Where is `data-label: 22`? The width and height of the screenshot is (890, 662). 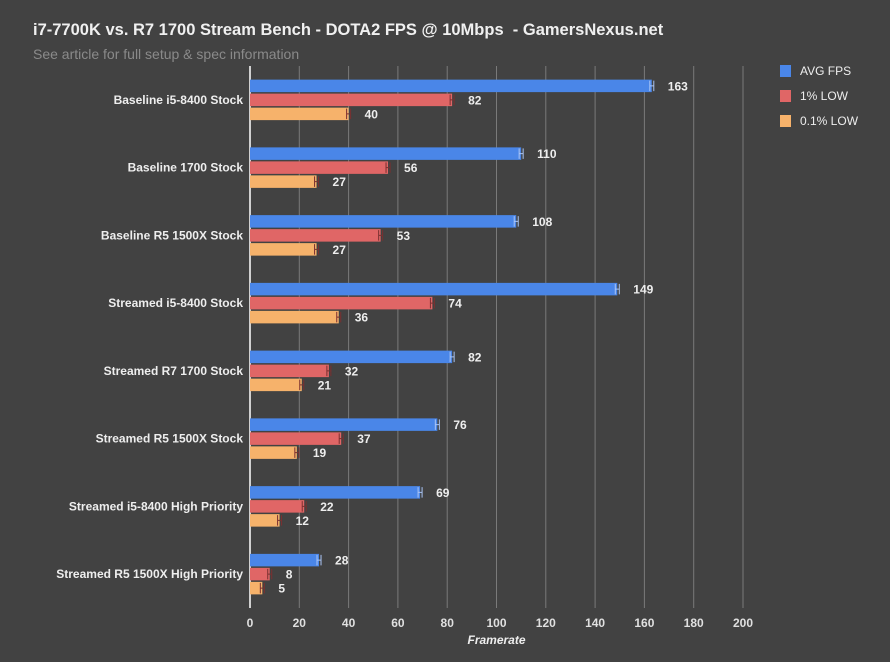 data-label: 22 is located at coordinates (327, 507).